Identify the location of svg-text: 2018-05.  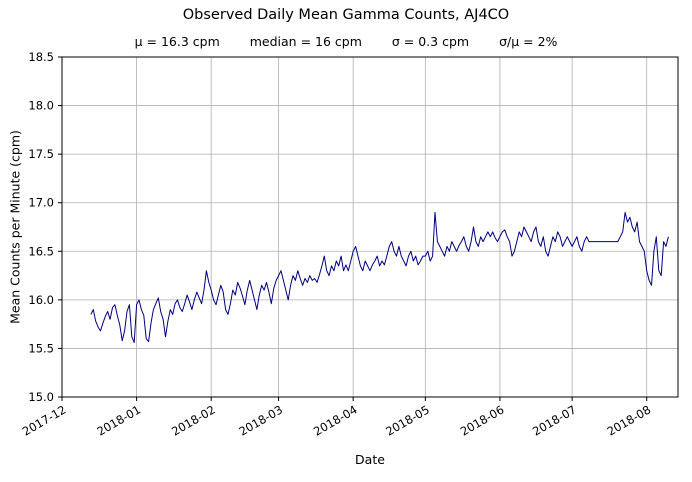
(407, 420).